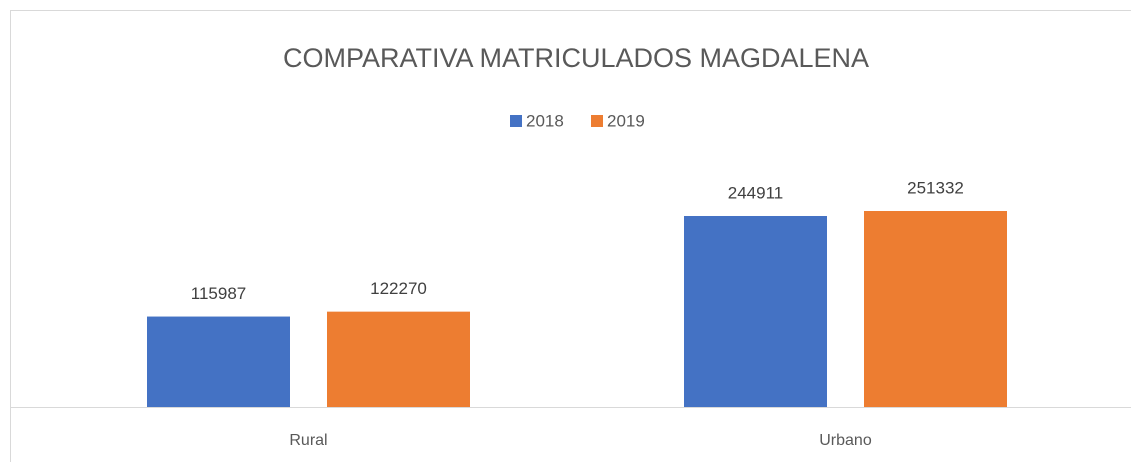  I want to click on data-label: 244911, so click(755, 192).